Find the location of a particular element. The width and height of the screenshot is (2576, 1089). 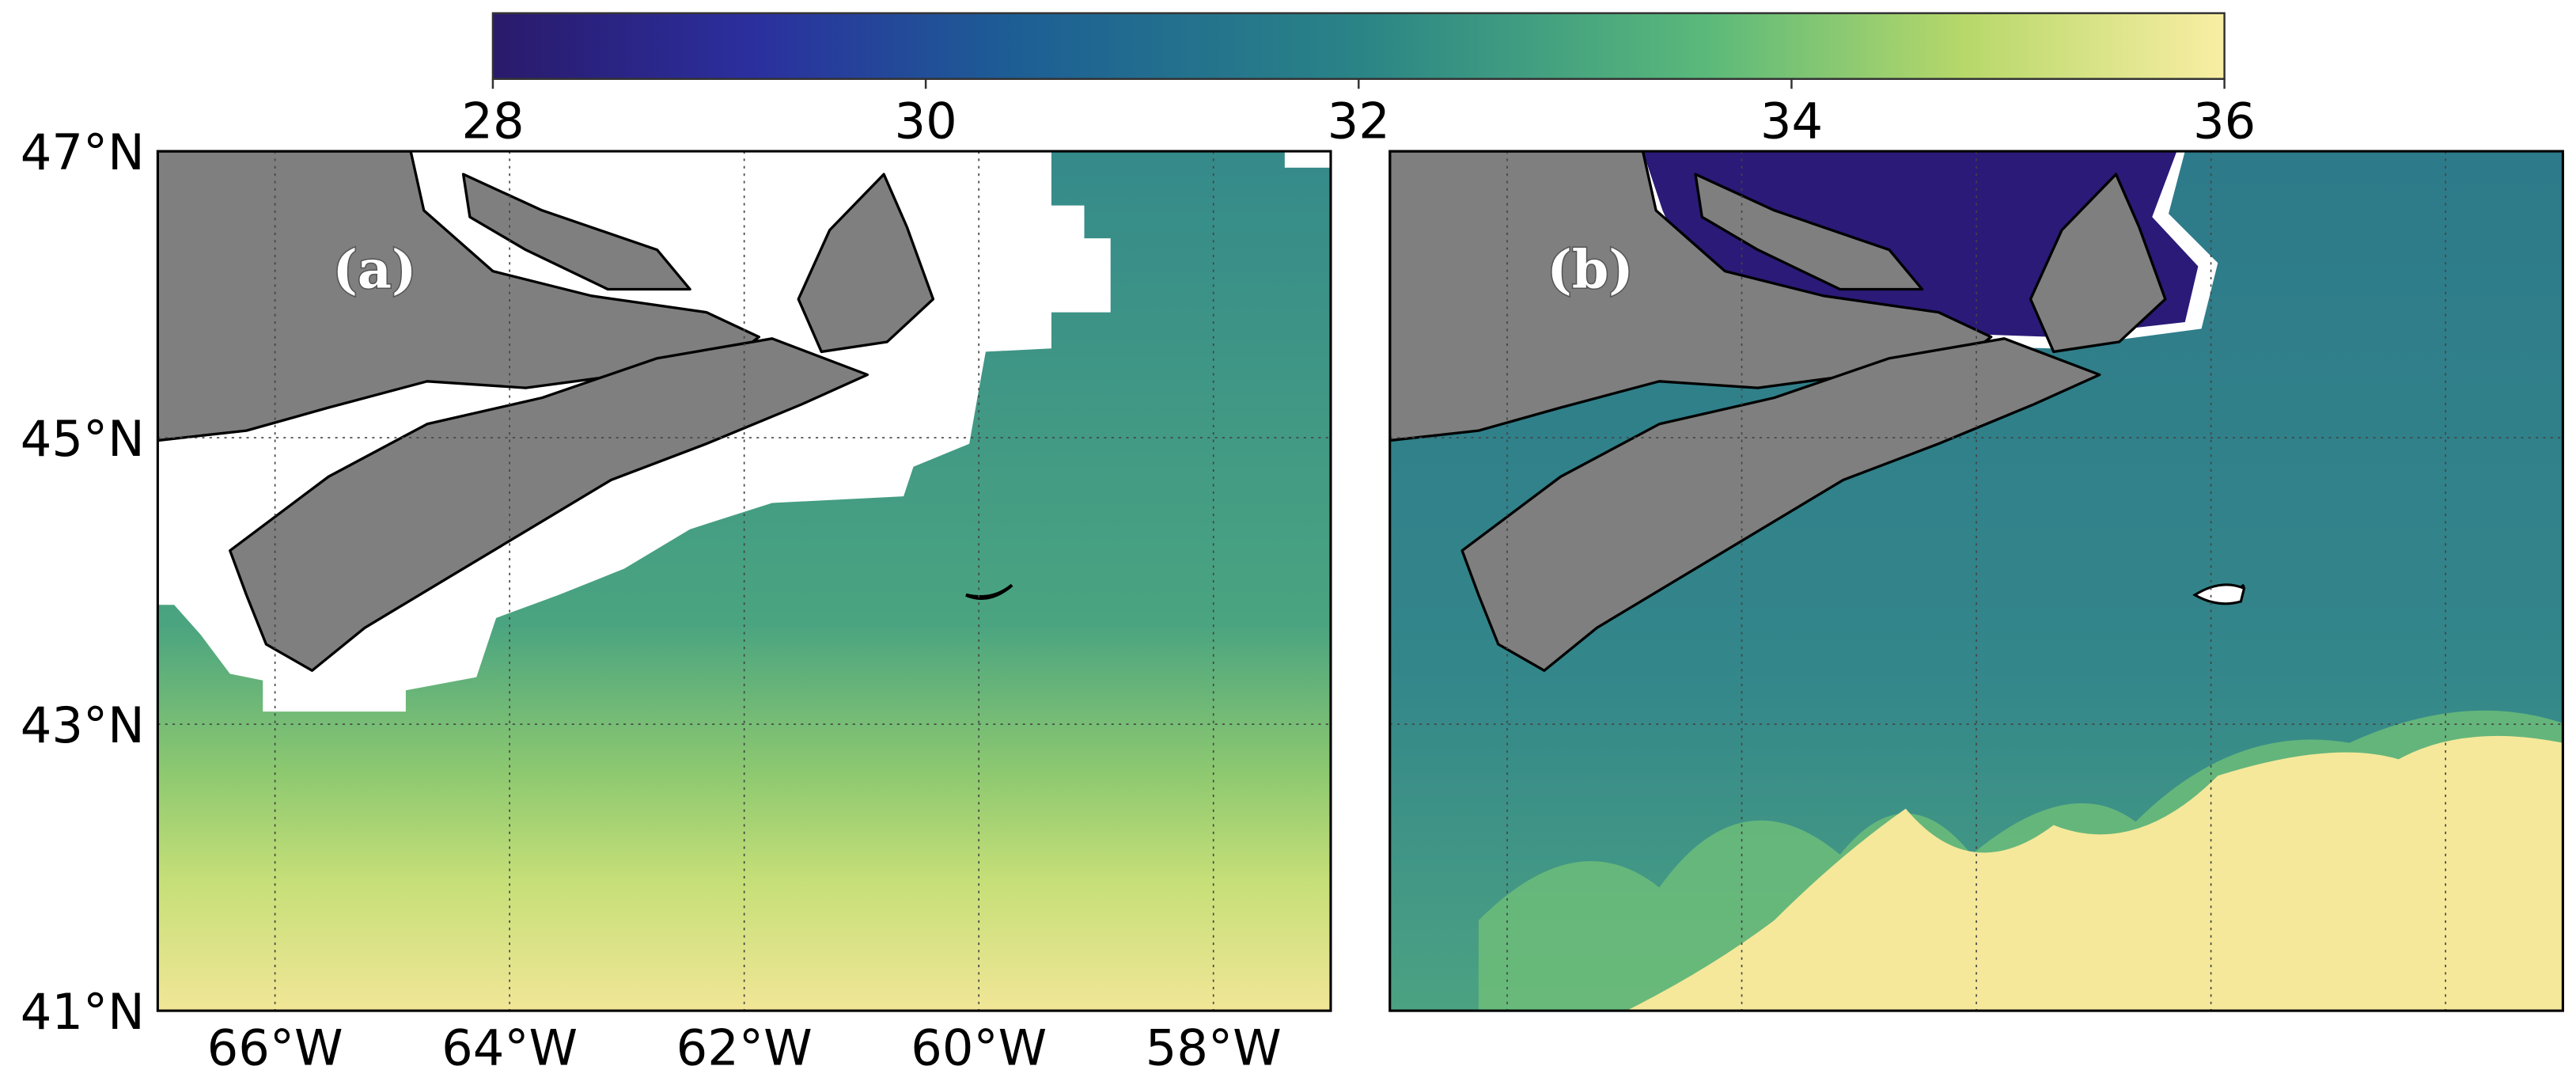

lon-tick-label: 62°W is located at coordinates (744, 1048).